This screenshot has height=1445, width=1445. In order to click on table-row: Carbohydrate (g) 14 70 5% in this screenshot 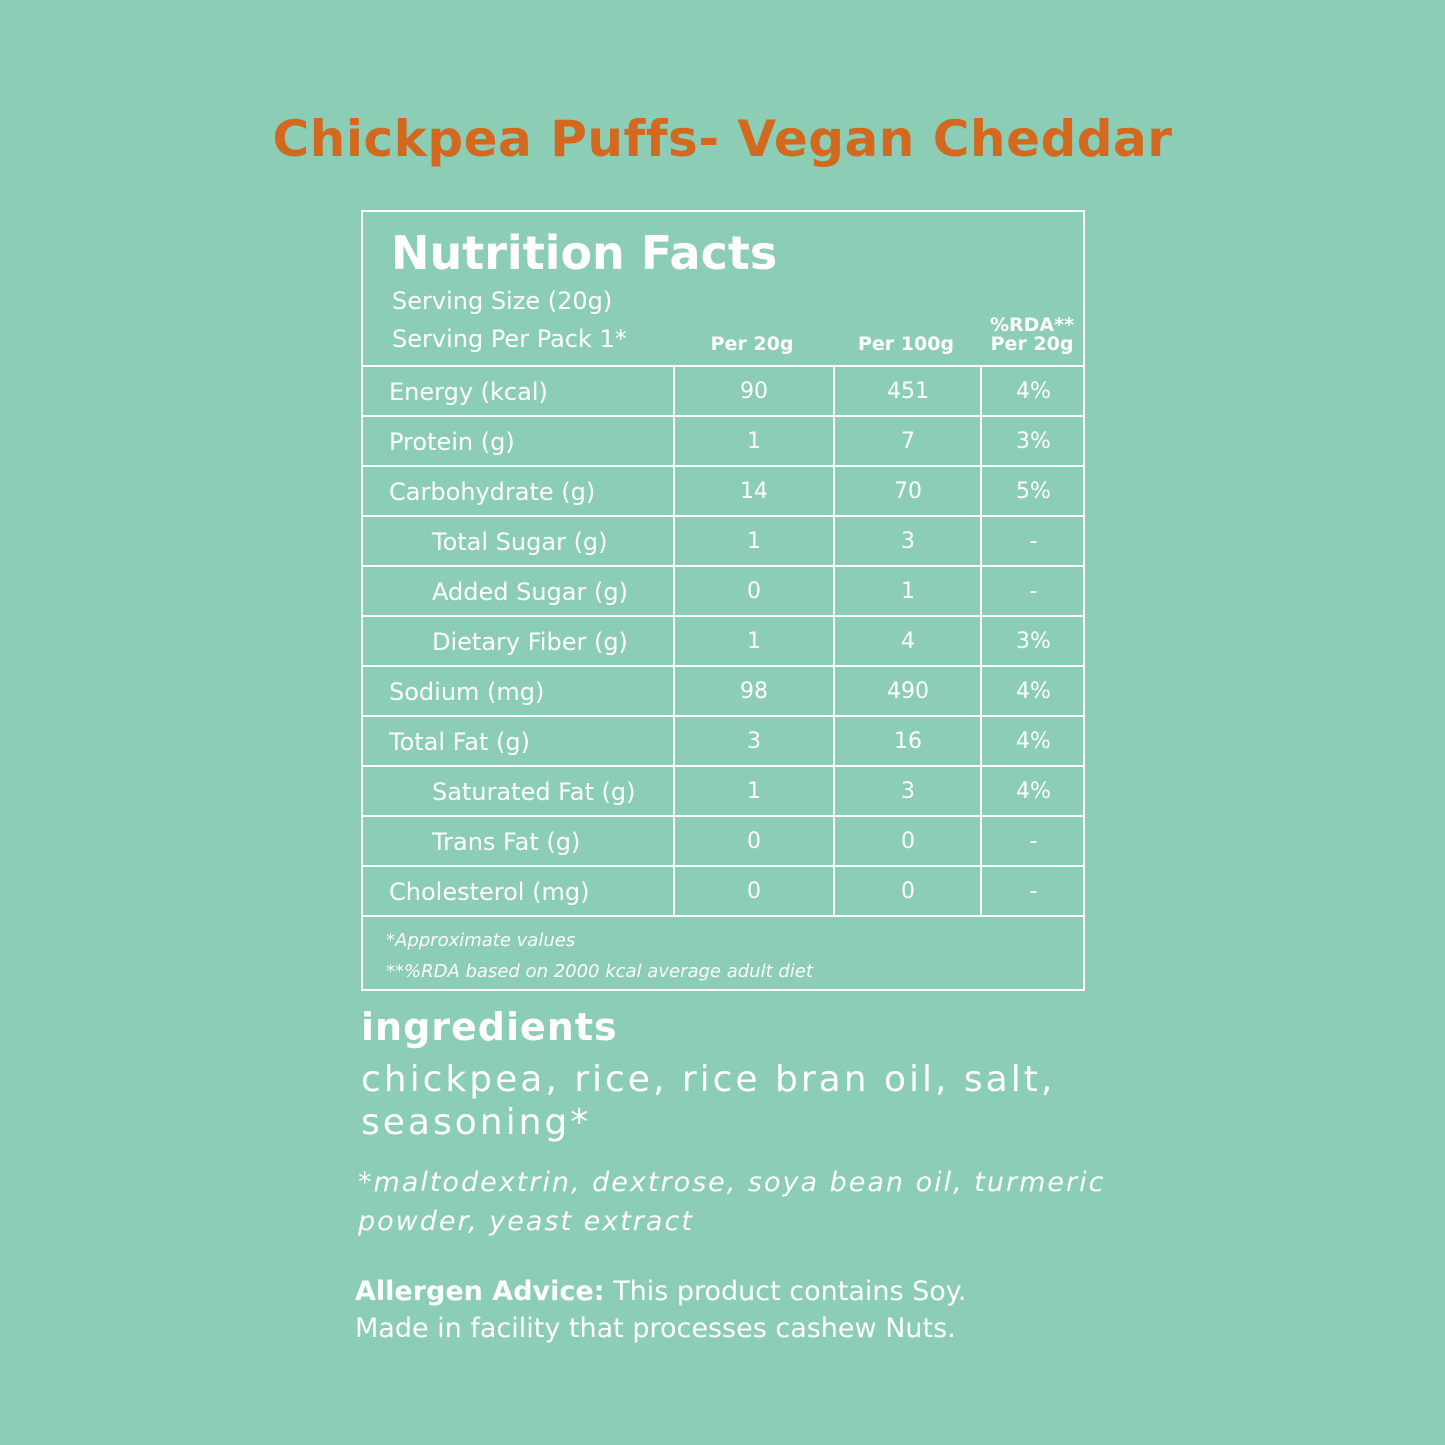, I will do `click(723, 492)`.